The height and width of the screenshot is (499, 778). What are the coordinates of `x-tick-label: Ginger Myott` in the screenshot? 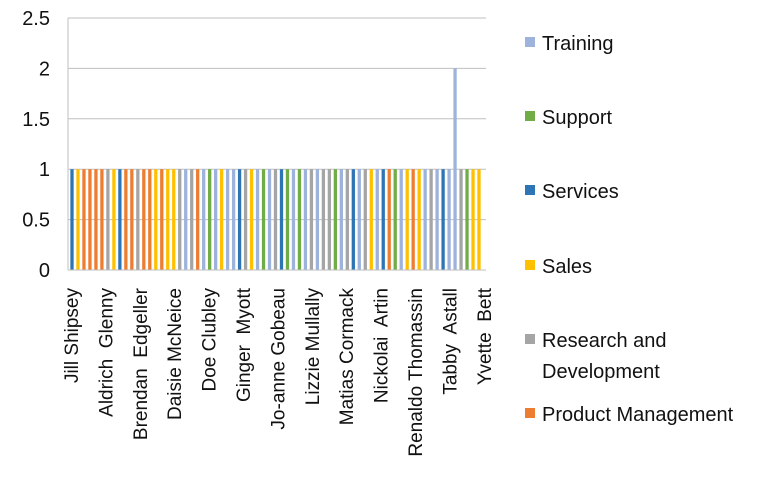 It's located at (244, 344).